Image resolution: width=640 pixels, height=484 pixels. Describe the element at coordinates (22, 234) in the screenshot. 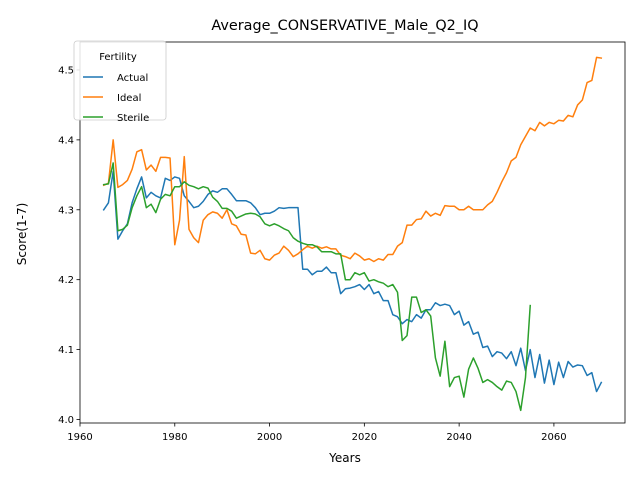

I see `y-axis-label: Score(1-7)` at that location.